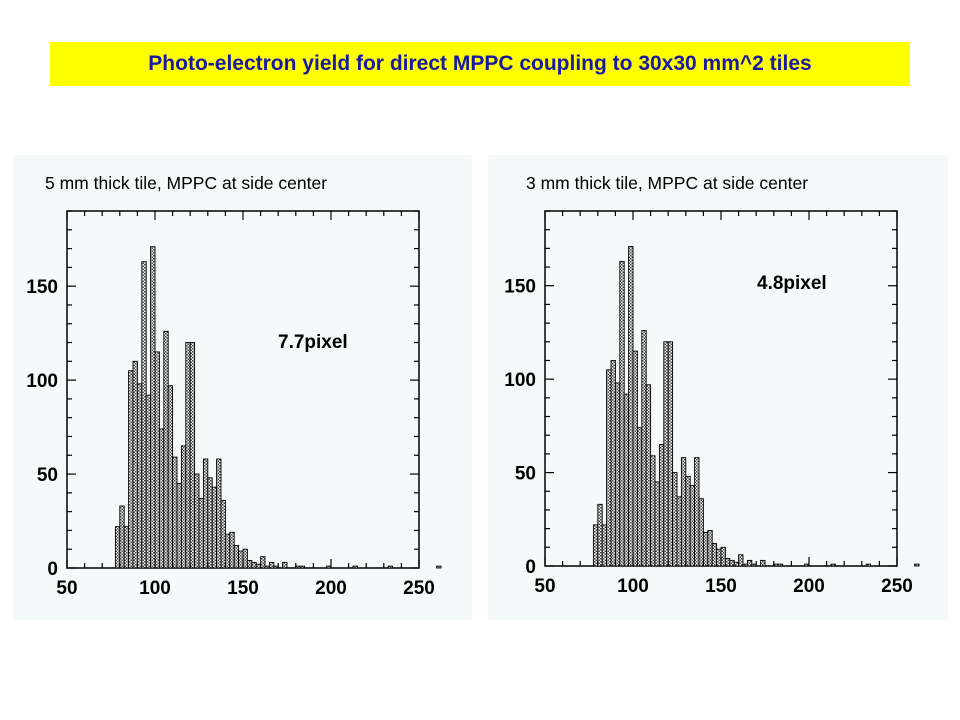 The height and width of the screenshot is (720, 960). I want to click on pixel-annotation: 4.8pixel, so click(792, 283).